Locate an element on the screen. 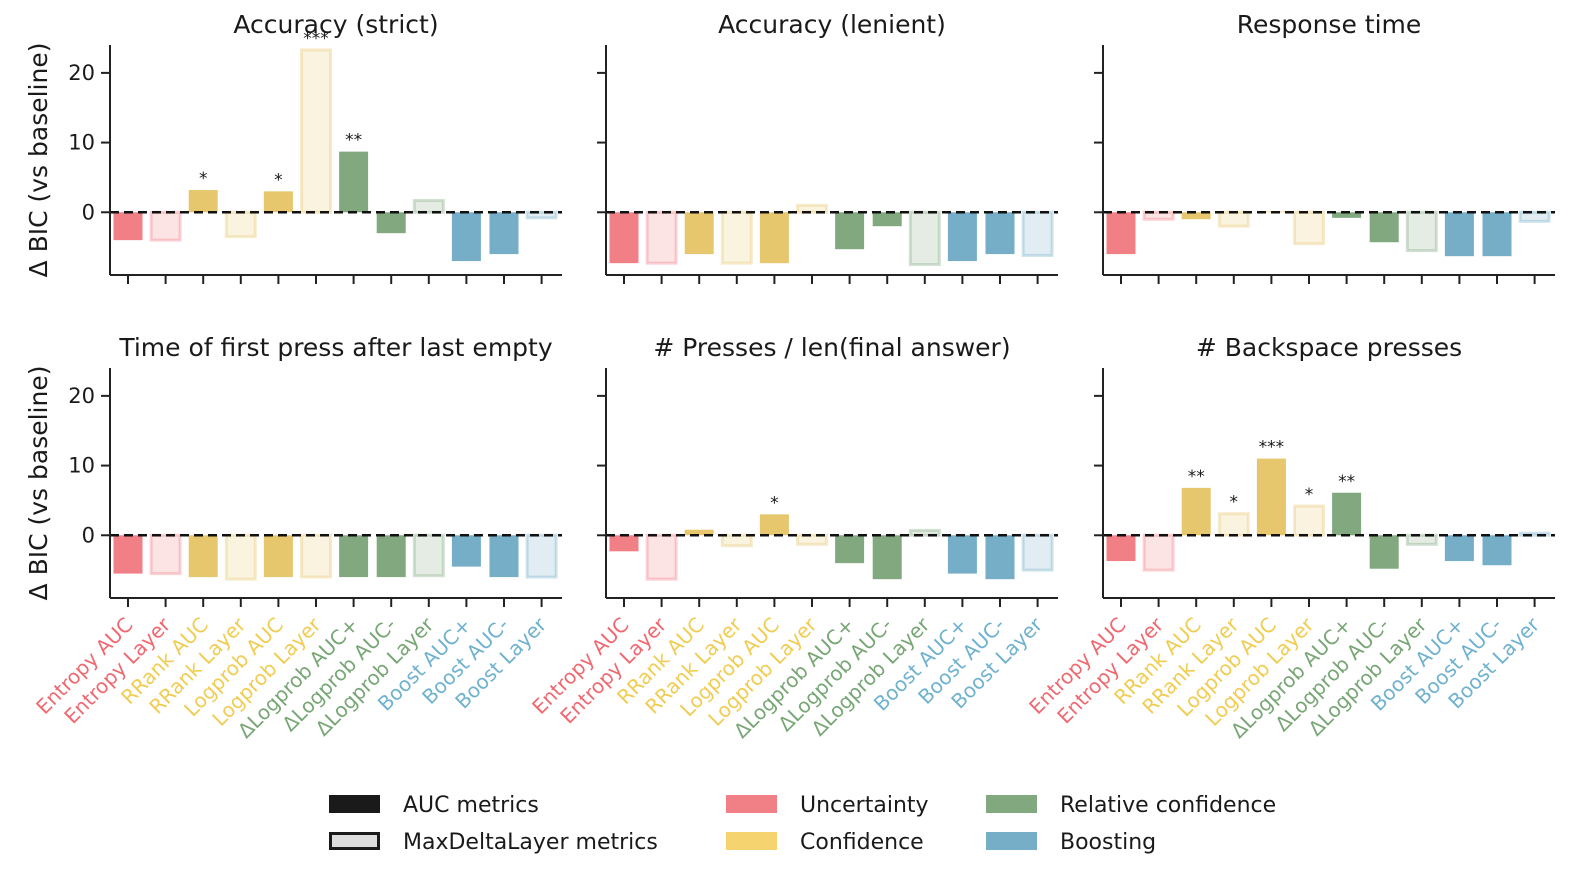  legend-item-uncertainty: Uncertainty is located at coordinates (827, 805).